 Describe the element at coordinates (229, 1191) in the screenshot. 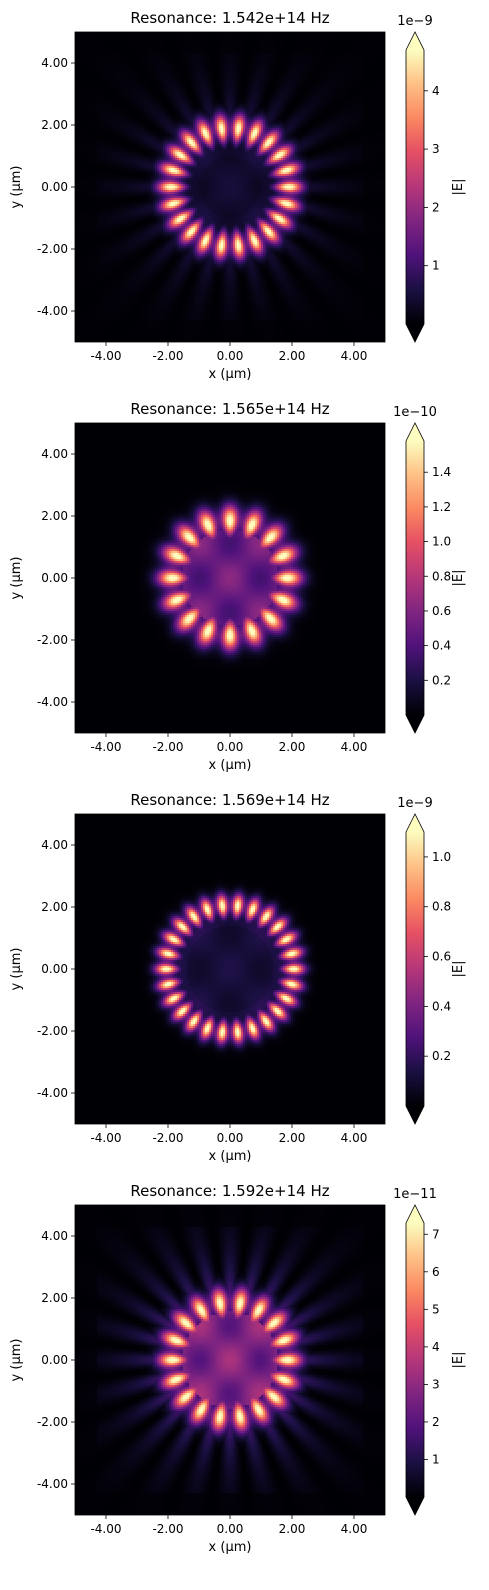

I see `panel-title: Resonance: 1.592e+14 Hz` at that location.